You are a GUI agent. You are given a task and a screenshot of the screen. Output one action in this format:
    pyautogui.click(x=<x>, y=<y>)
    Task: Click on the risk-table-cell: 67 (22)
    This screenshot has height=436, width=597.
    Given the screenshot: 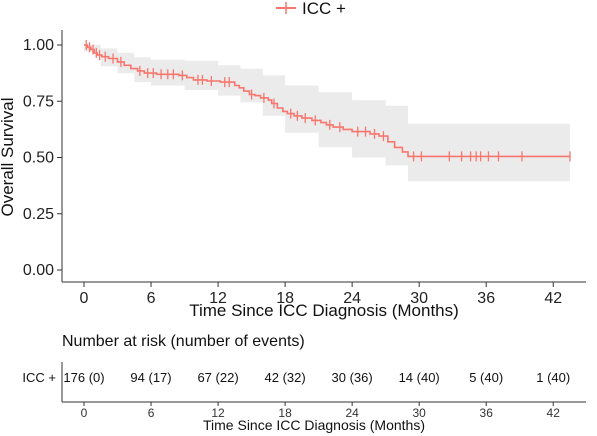 What is the action you would take?
    pyautogui.click(x=217, y=377)
    